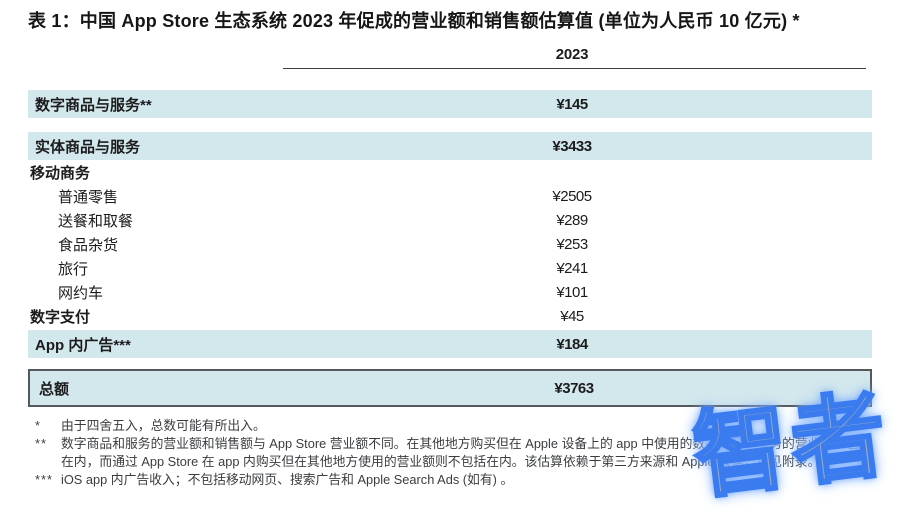 The image size is (900, 515). I want to click on row-label: 数字商品与服务**, so click(93, 105).